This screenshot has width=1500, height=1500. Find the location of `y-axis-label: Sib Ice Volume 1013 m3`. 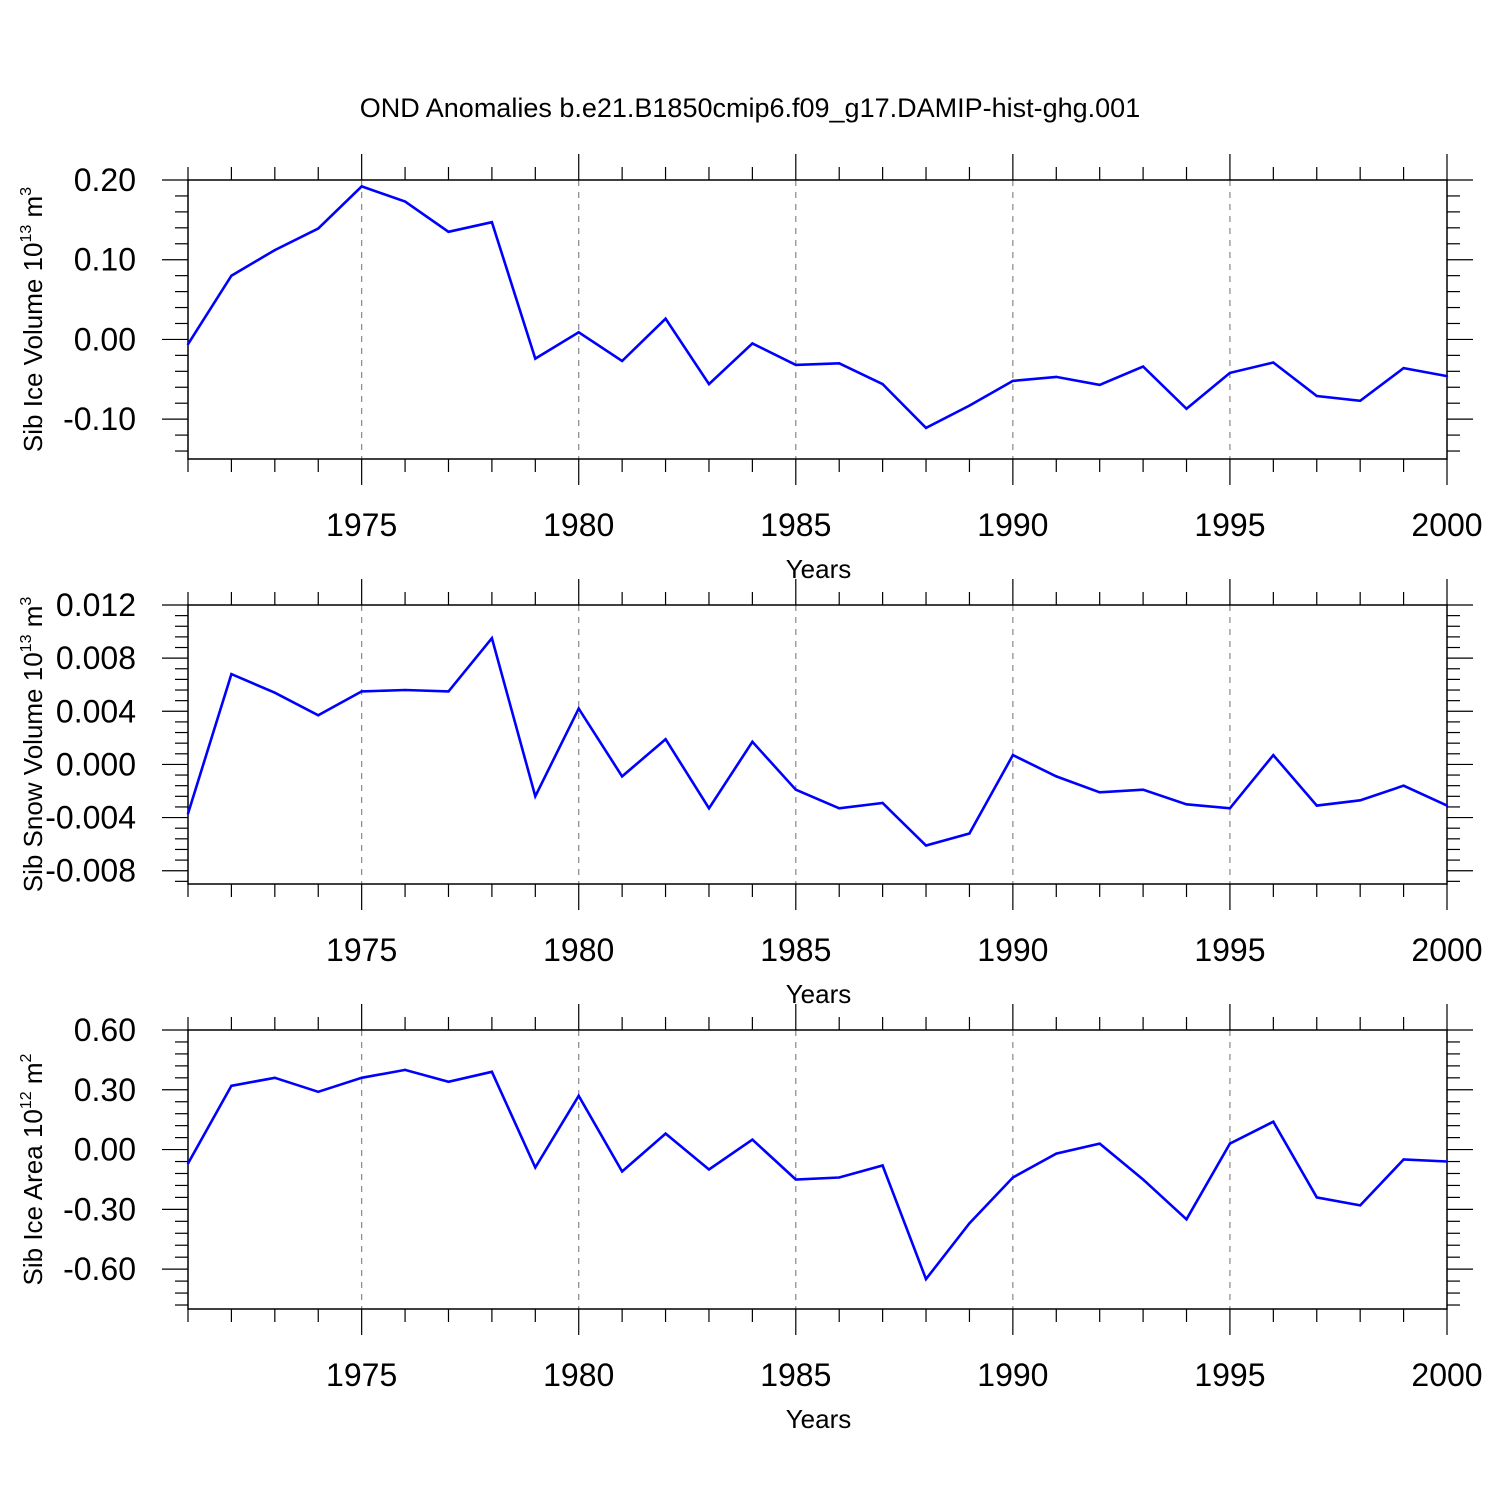

y-axis-label: Sib Ice Volume 1013 m3 is located at coordinates (33, 319).